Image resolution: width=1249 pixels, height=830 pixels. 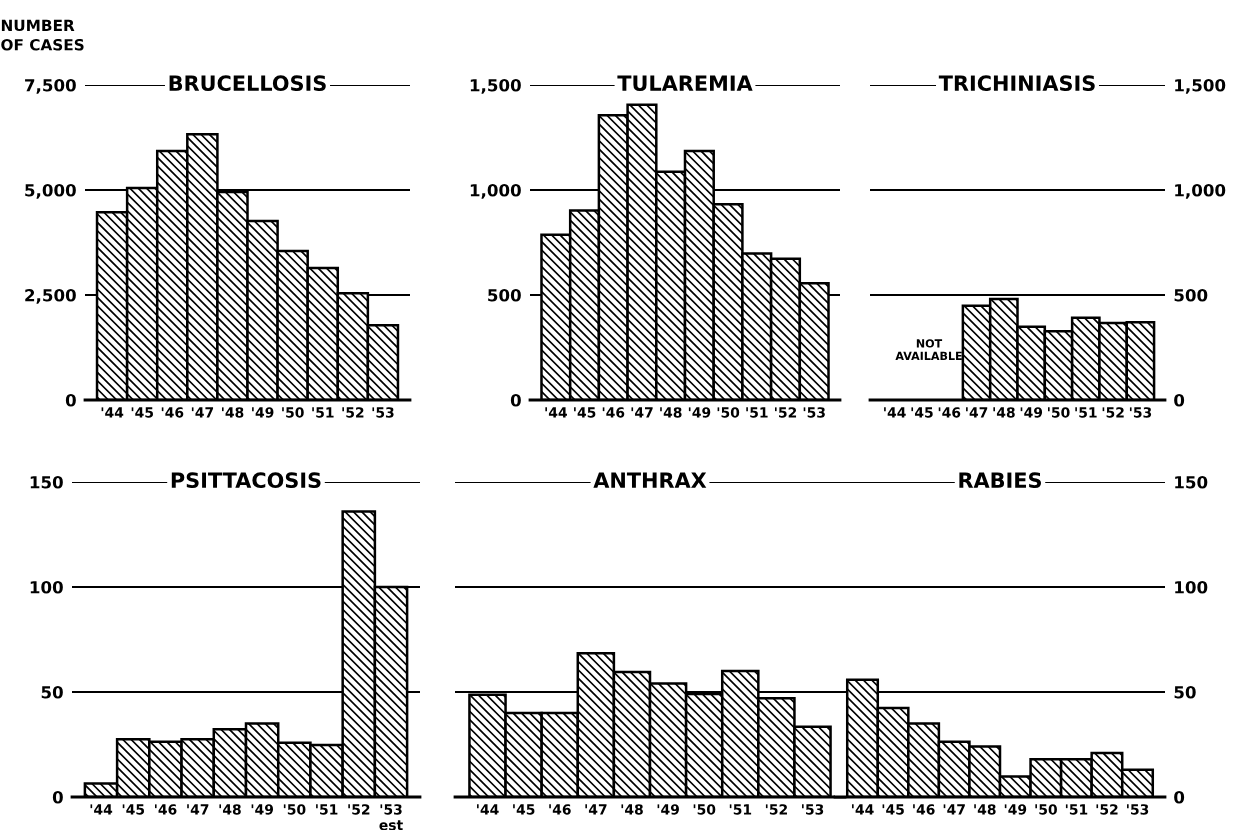 What do you see at coordinates (1185, 692) in the screenshot?
I see `y2-tick-label: 50` at bounding box center [1185, 692].